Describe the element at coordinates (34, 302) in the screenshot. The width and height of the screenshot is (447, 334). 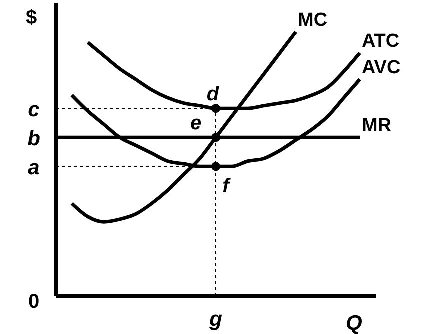
I see `text: 0` at that location.